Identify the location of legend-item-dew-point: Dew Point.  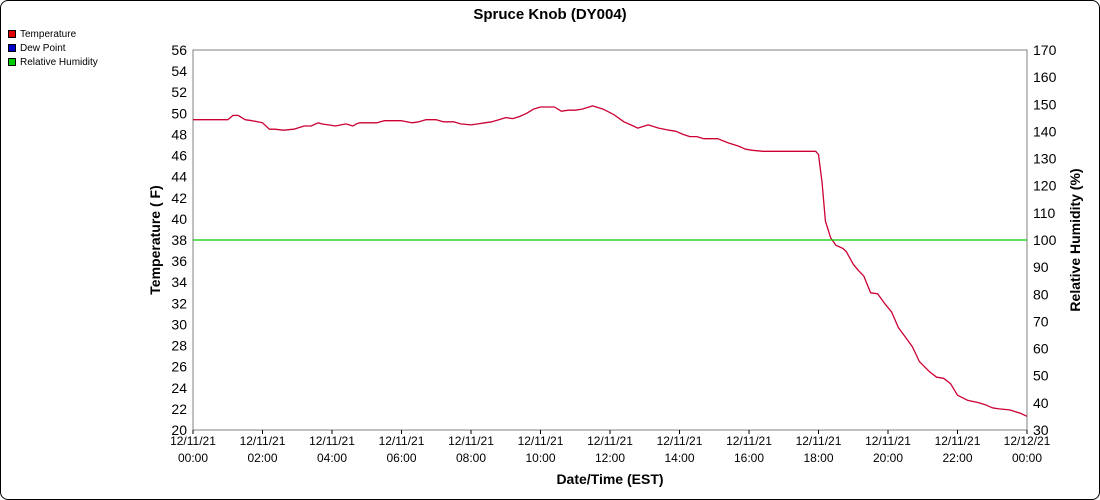
(53, 48).